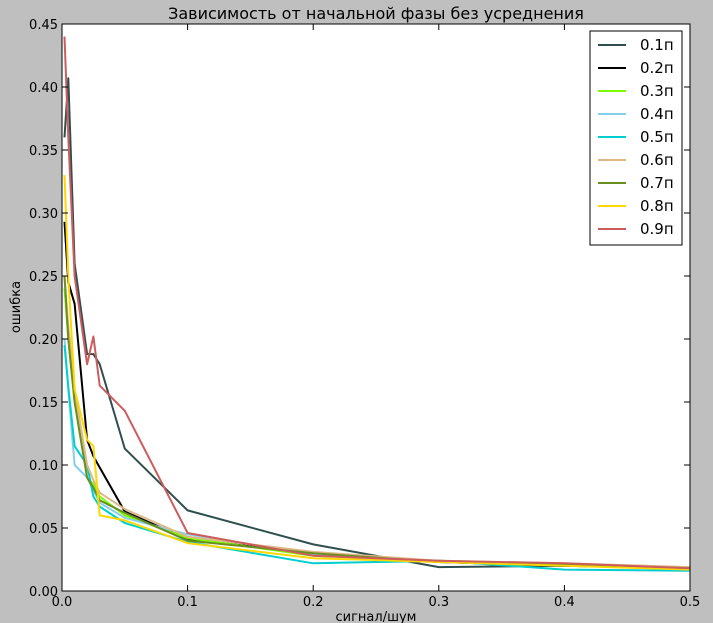  What do you see at coordinates (62, 602) in the screenshot?
I see `x-tick-label: 0.0` at bounding box center [62, 602].